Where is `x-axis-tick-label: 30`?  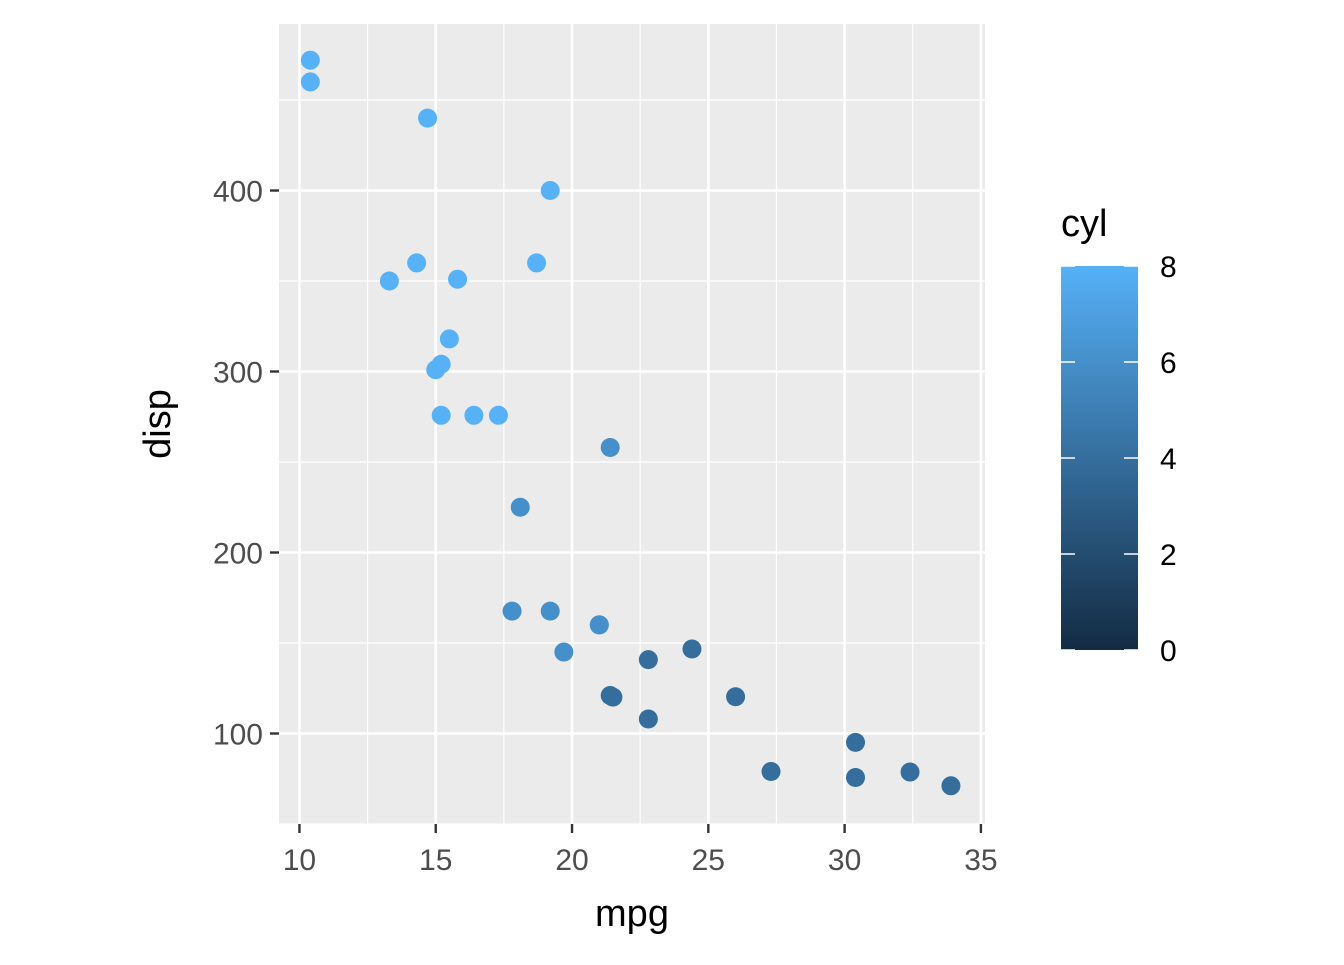
x-axis-tick-label: 30 is located at coordinates (844, 860).